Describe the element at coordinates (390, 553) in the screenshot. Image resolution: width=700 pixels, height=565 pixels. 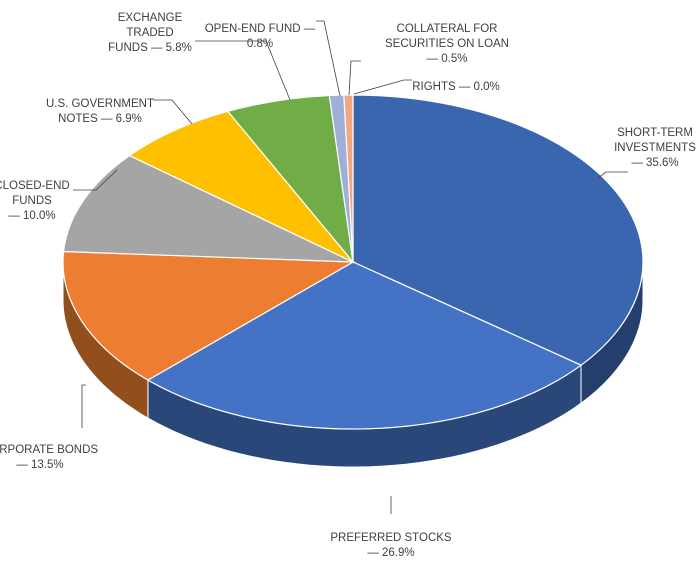
I see `data-label-line: — 26.9%` at that location.